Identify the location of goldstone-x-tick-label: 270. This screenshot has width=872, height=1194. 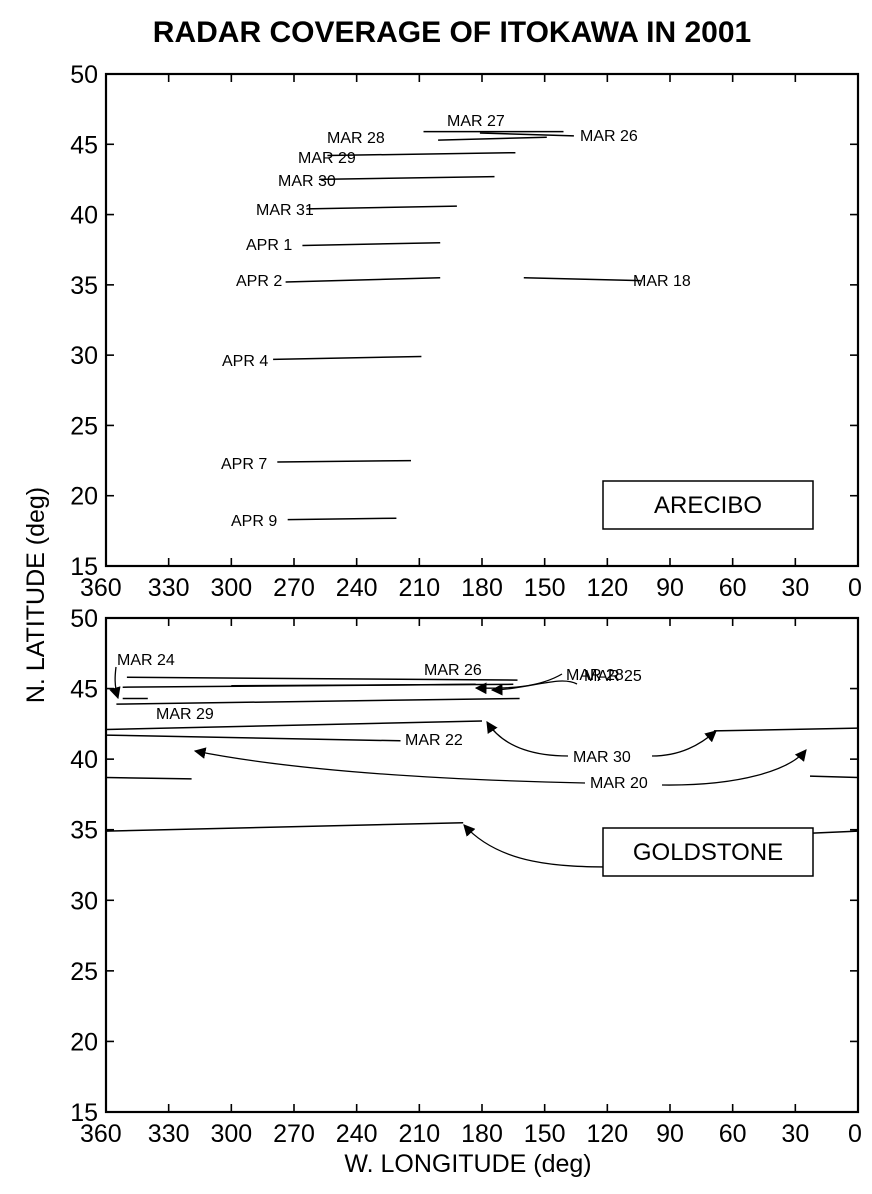
(294, 1134).